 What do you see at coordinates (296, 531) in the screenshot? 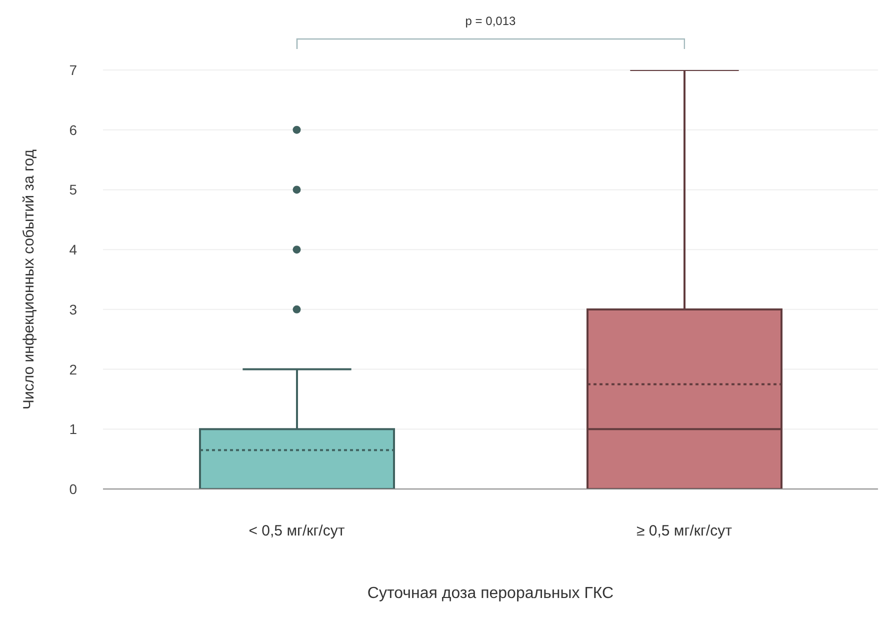
I see `x-tick-label: < 0,5 мг/кг/сут` at bounding box center [296, 531].